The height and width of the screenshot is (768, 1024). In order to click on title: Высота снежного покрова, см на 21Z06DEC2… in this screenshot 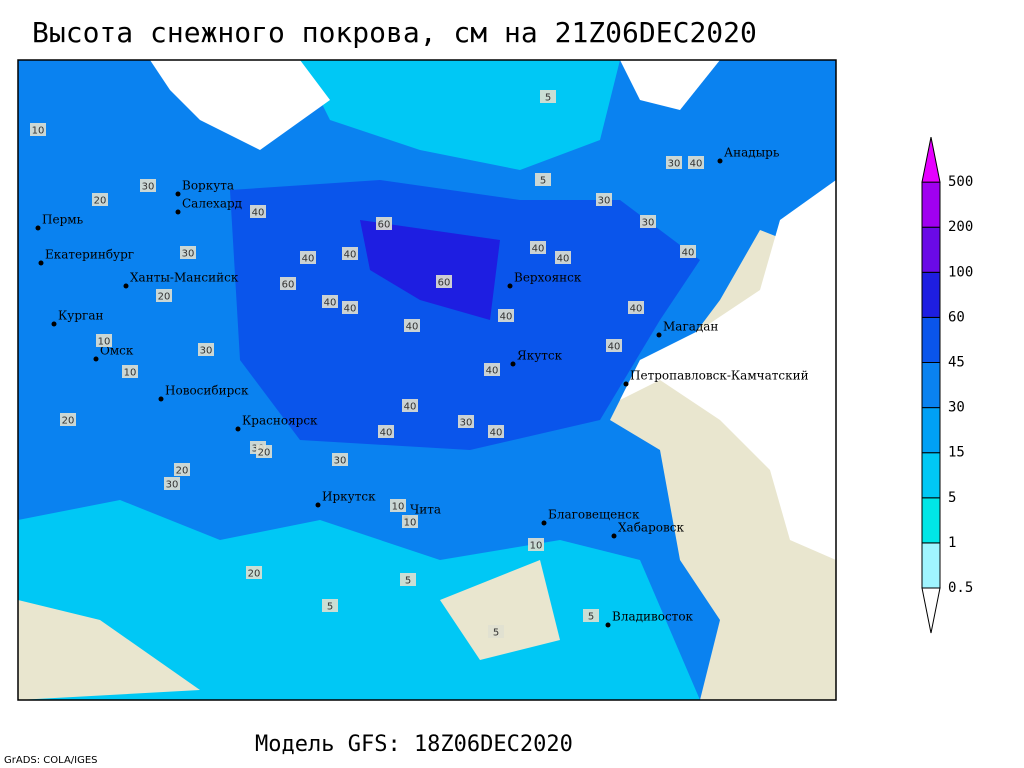, I will do `click(394, 32)`.